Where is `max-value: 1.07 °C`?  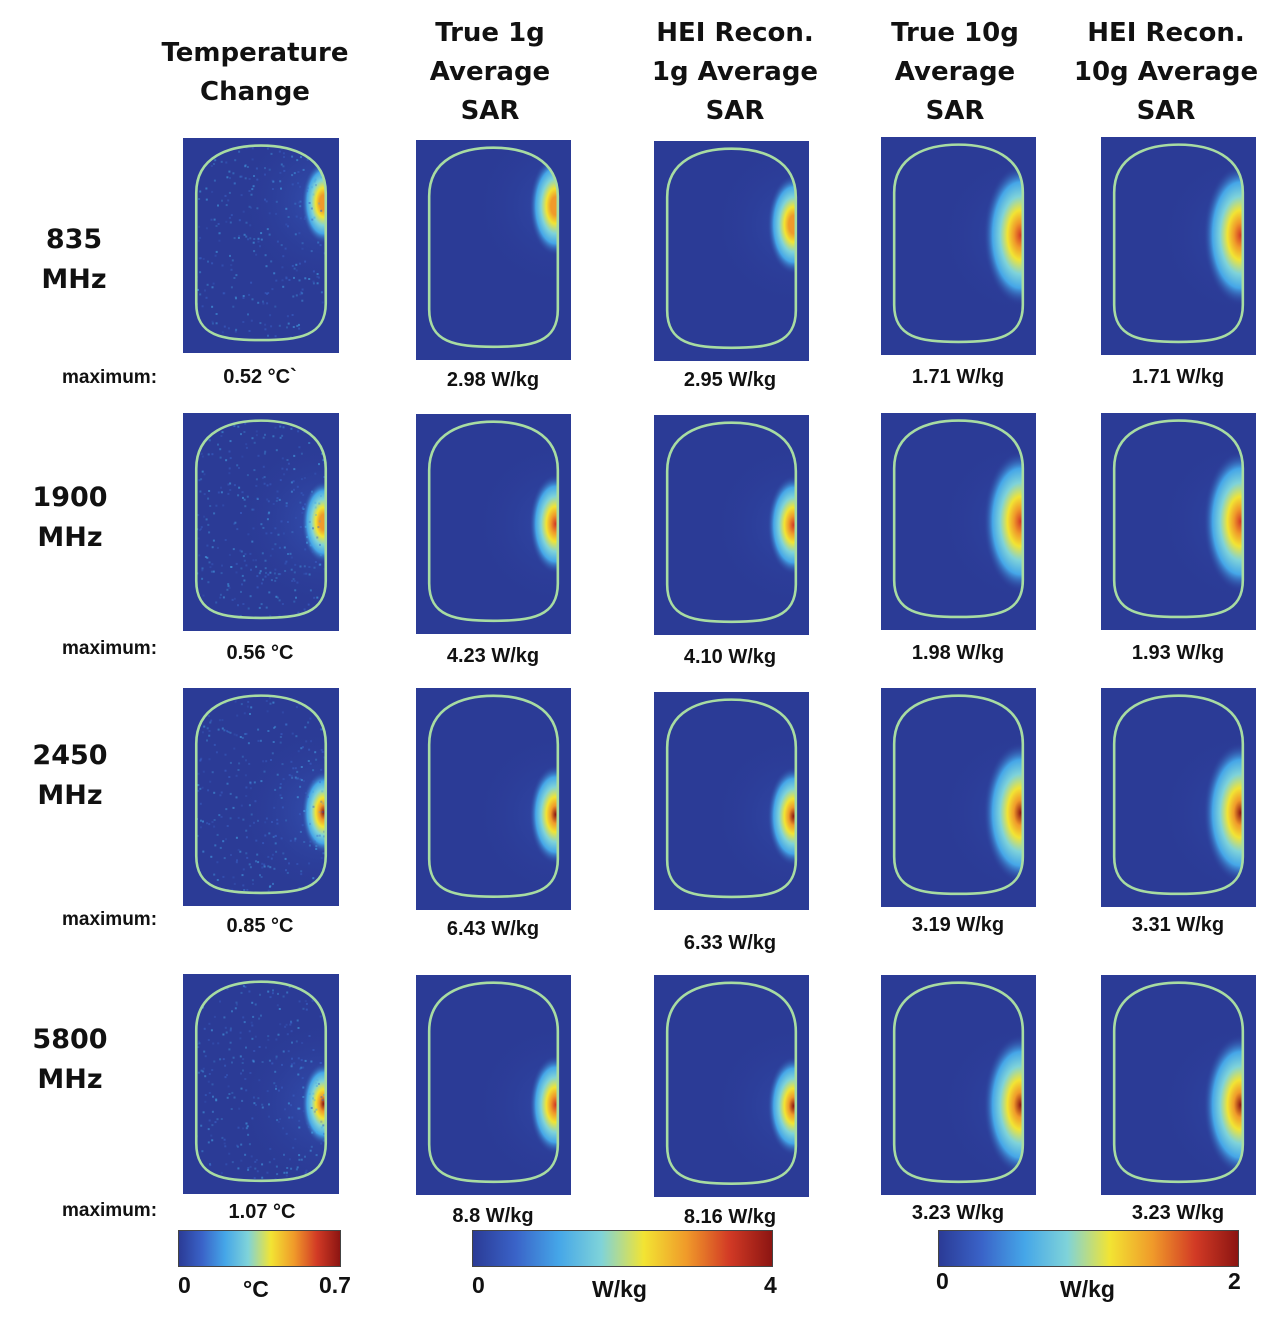
max-value: 1.07 °C is located at coordinates (262, 1212).